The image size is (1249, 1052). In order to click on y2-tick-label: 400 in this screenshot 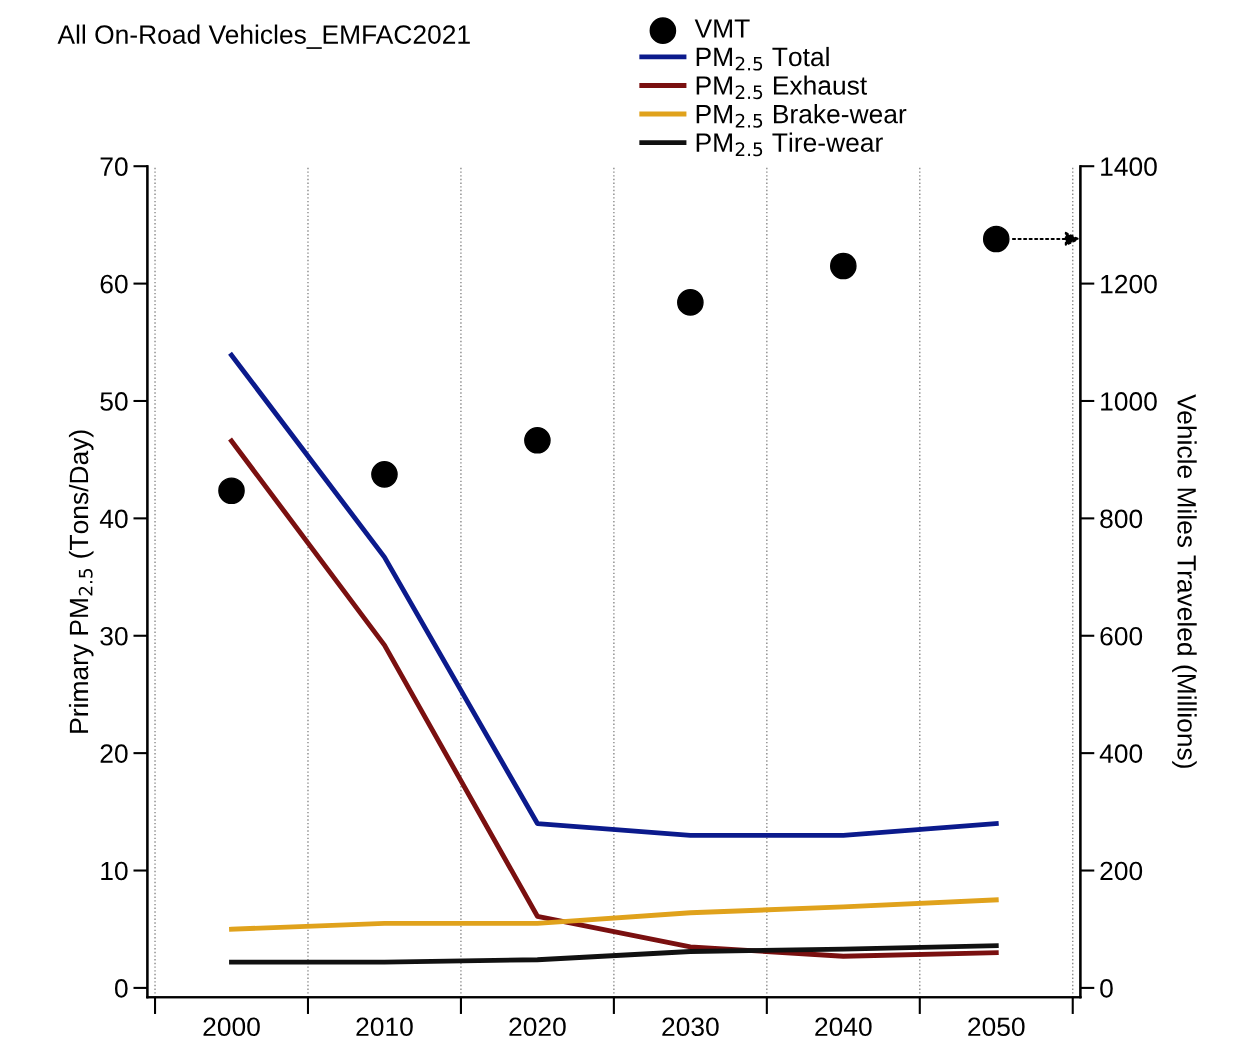, I will do `click(1121, 753)`.